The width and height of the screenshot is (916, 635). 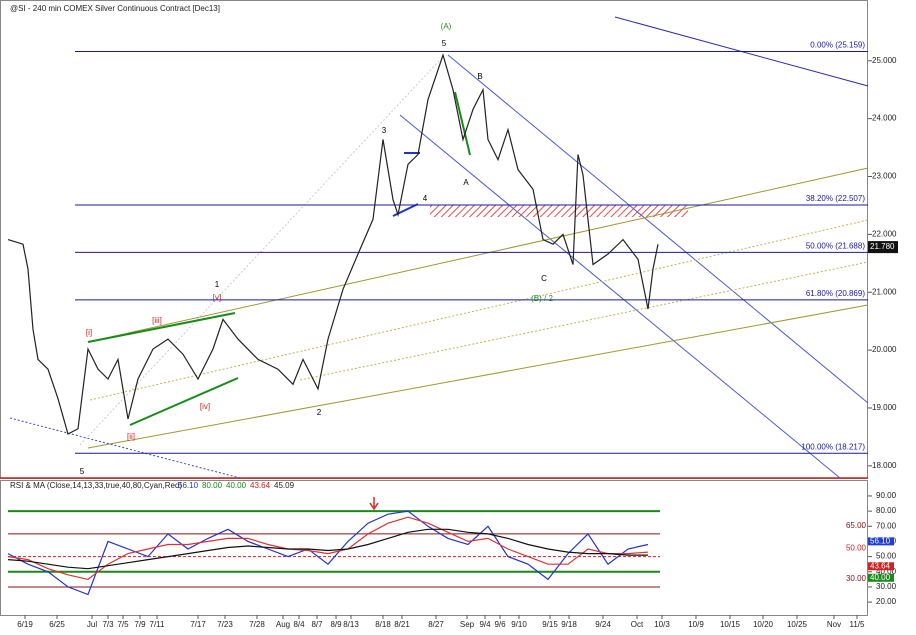 What do you see at coordinates (837, 45) in the screenshot?
I see `fib-label: 0.00% (25.159)` at bounding box center [837, 45].